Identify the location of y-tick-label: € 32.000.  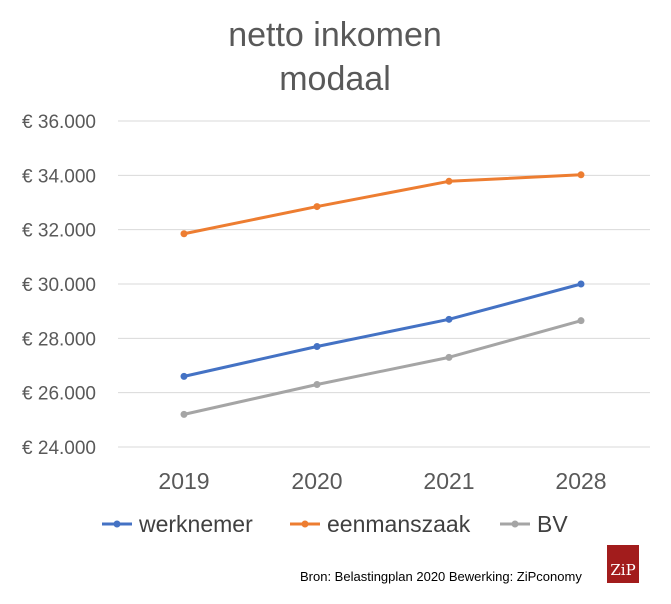
(59, 231).